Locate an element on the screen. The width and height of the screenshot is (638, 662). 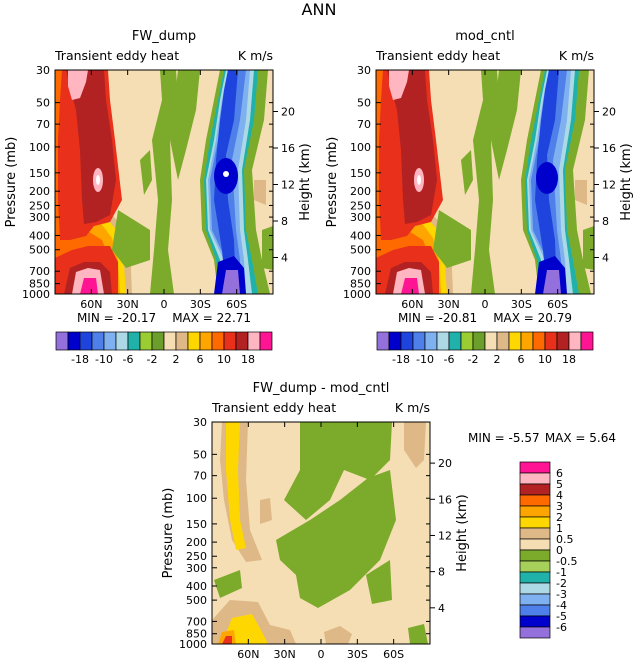
contour-yellow-core is located at coordinates (236, 486).